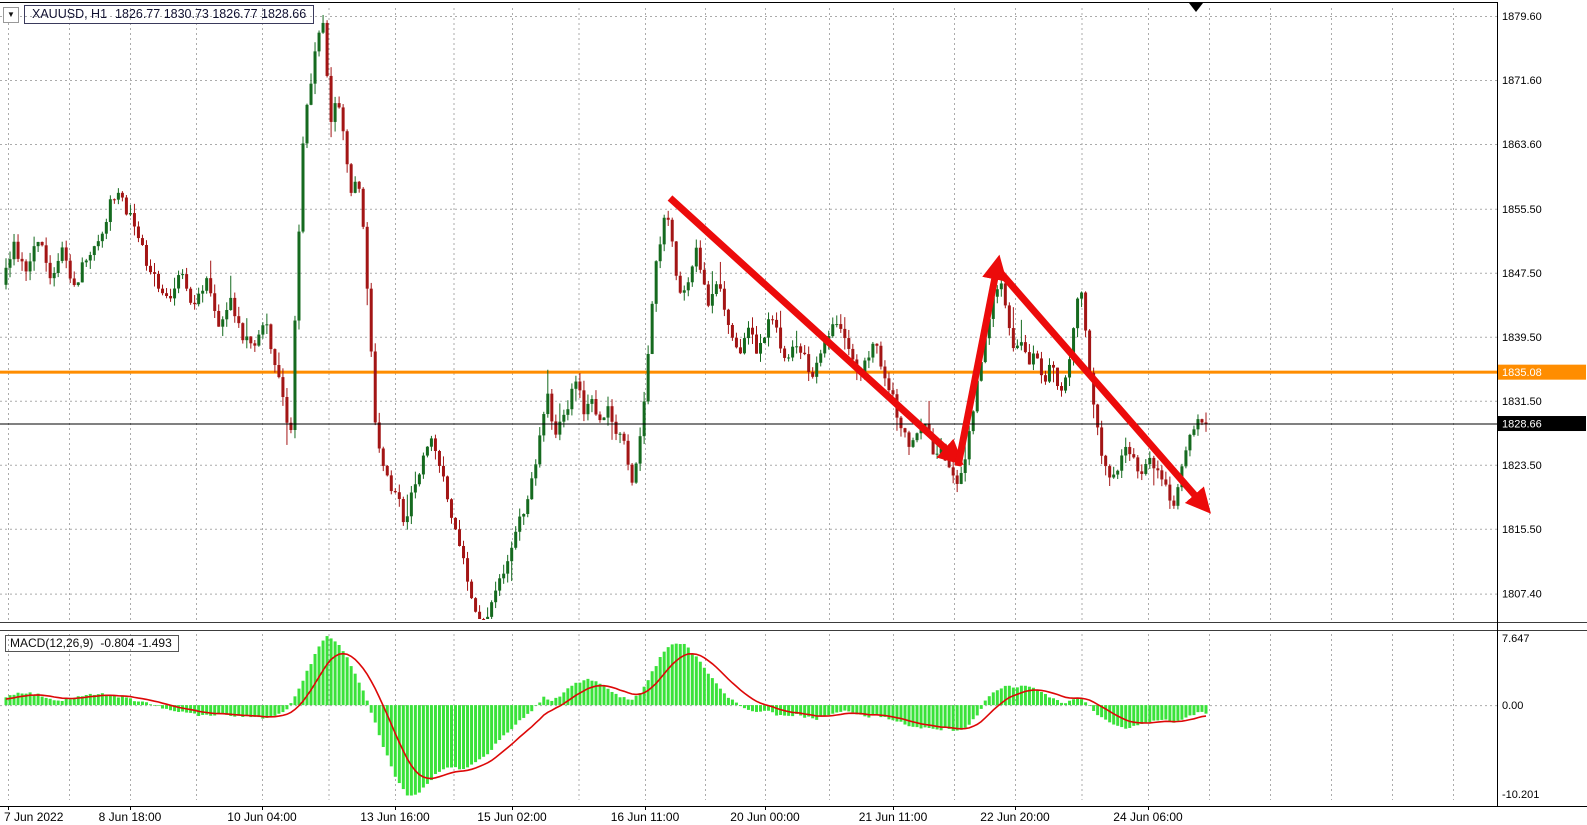 The width and height of the screenshot is (1587, 825). What do you see at coordinates (52, 643) in the screenshot?
I see `macd-name: MACD(12,26,9)` at bounding box center [52, 643].